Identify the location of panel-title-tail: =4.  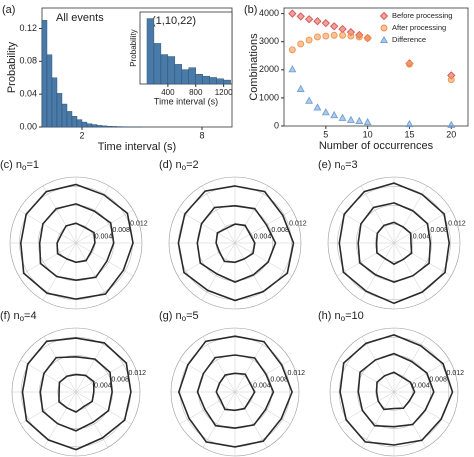
(30, 316).